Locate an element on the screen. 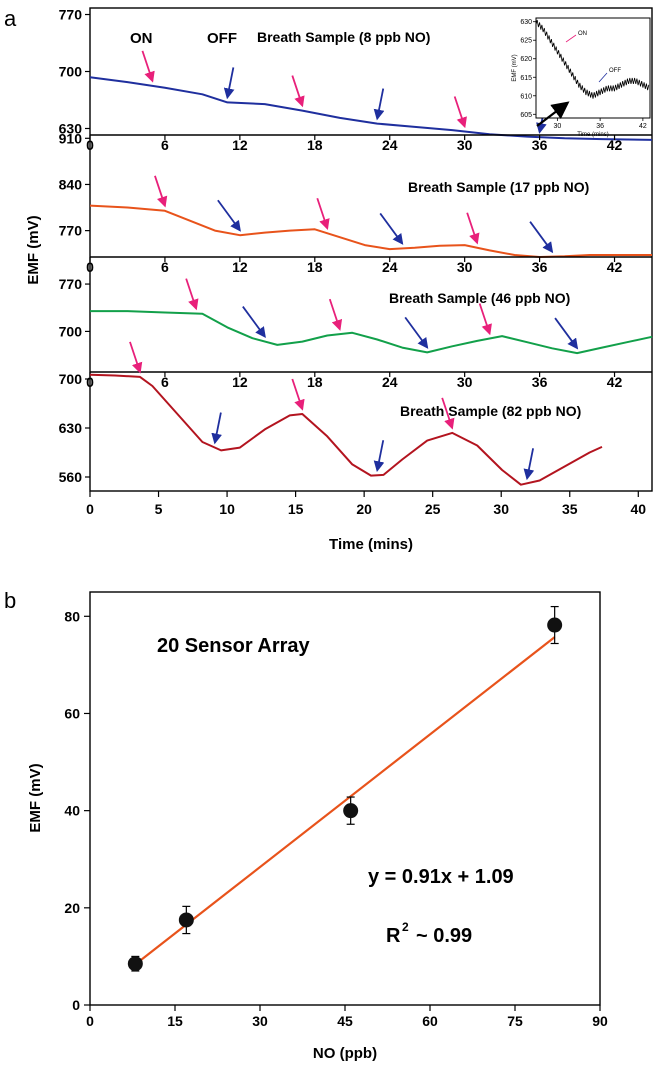 This screenshot has height=1070, width=654. inset-y-tick-label: 610 is located at coordinates (526, 96).